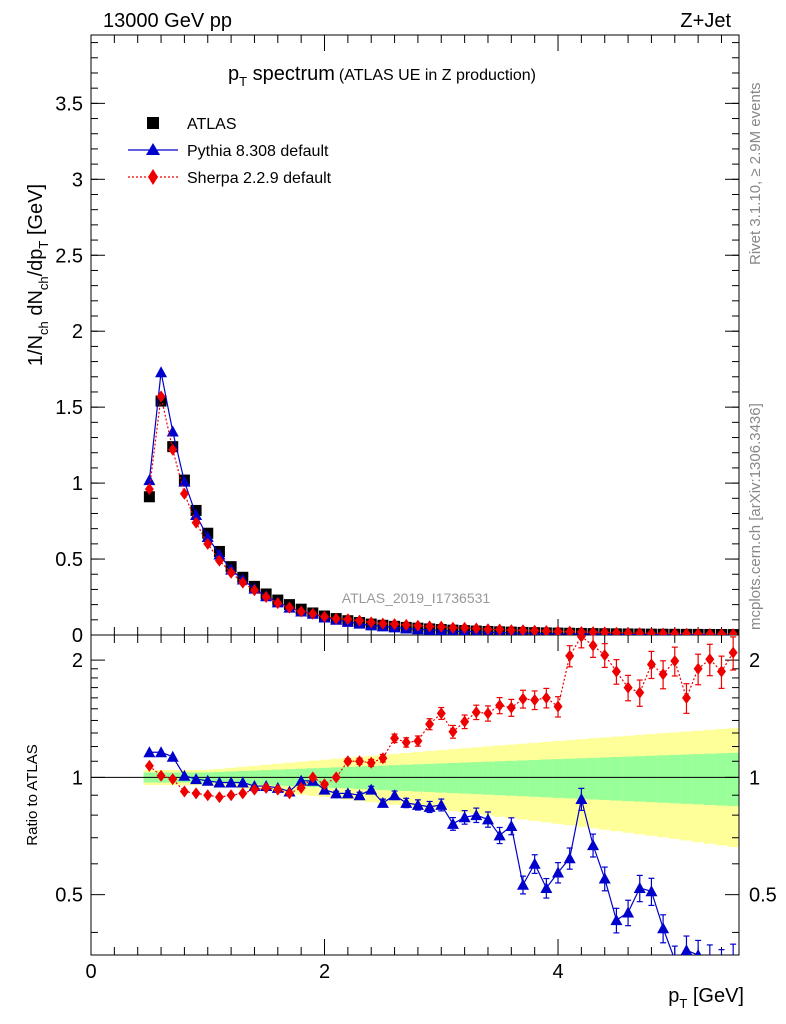 Image resolution: width=786 pixels, height=1024 pixels. What do you see at coordinates (77, 332) in the screenshot?
I see `y-tick-label: 2` at bounding box center [77, 332].